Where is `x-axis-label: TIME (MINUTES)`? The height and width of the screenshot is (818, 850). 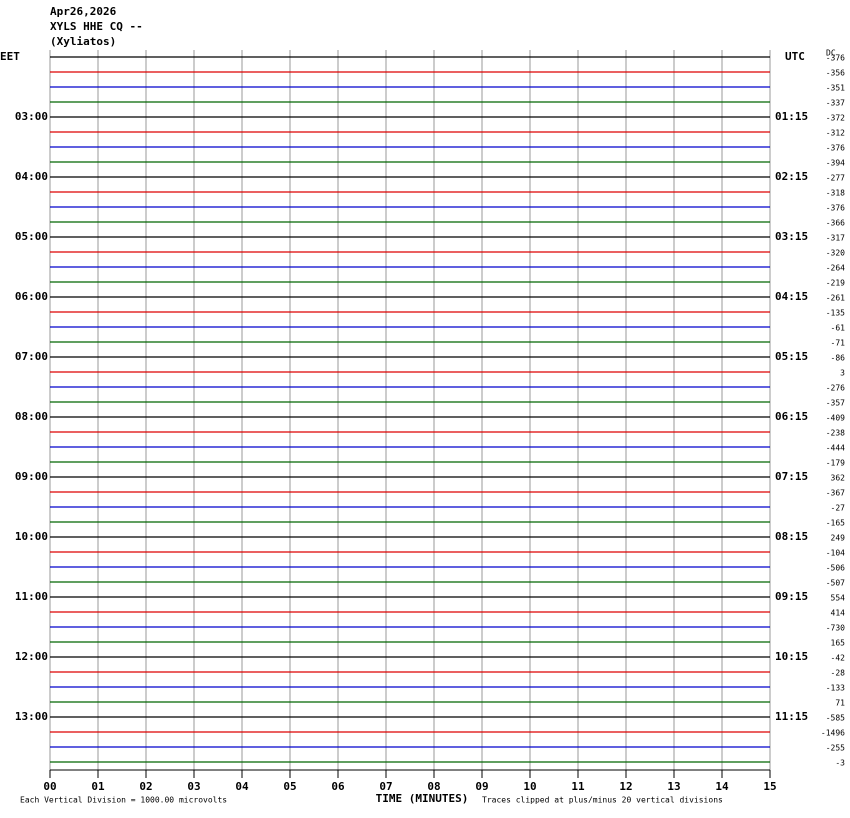 x-axis-label: TIME (MINUTES) is located at coordinates (422, 798).